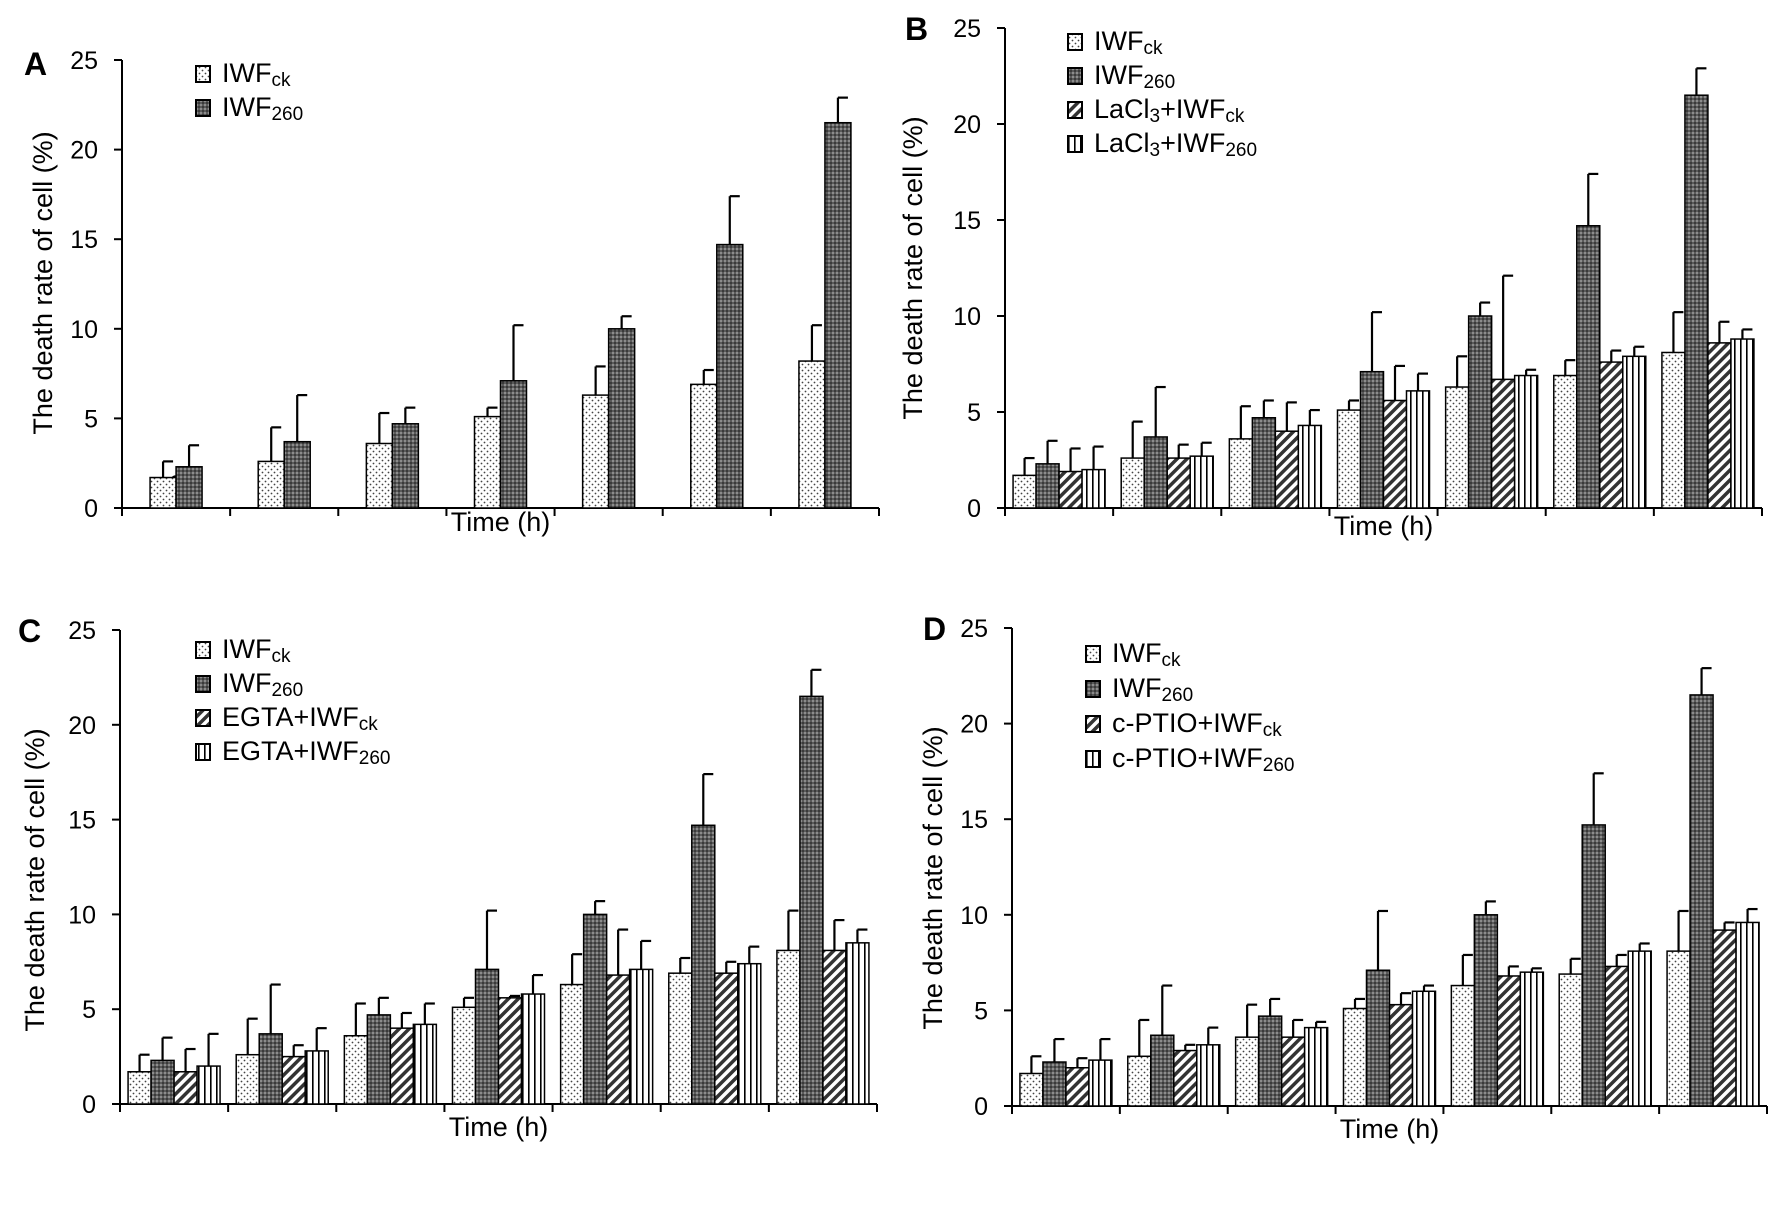 The image size is (1772, 1215). Describe the element at coordinates (974, 916) in the screenshot. I see `y-tick-label: 10` at that location.